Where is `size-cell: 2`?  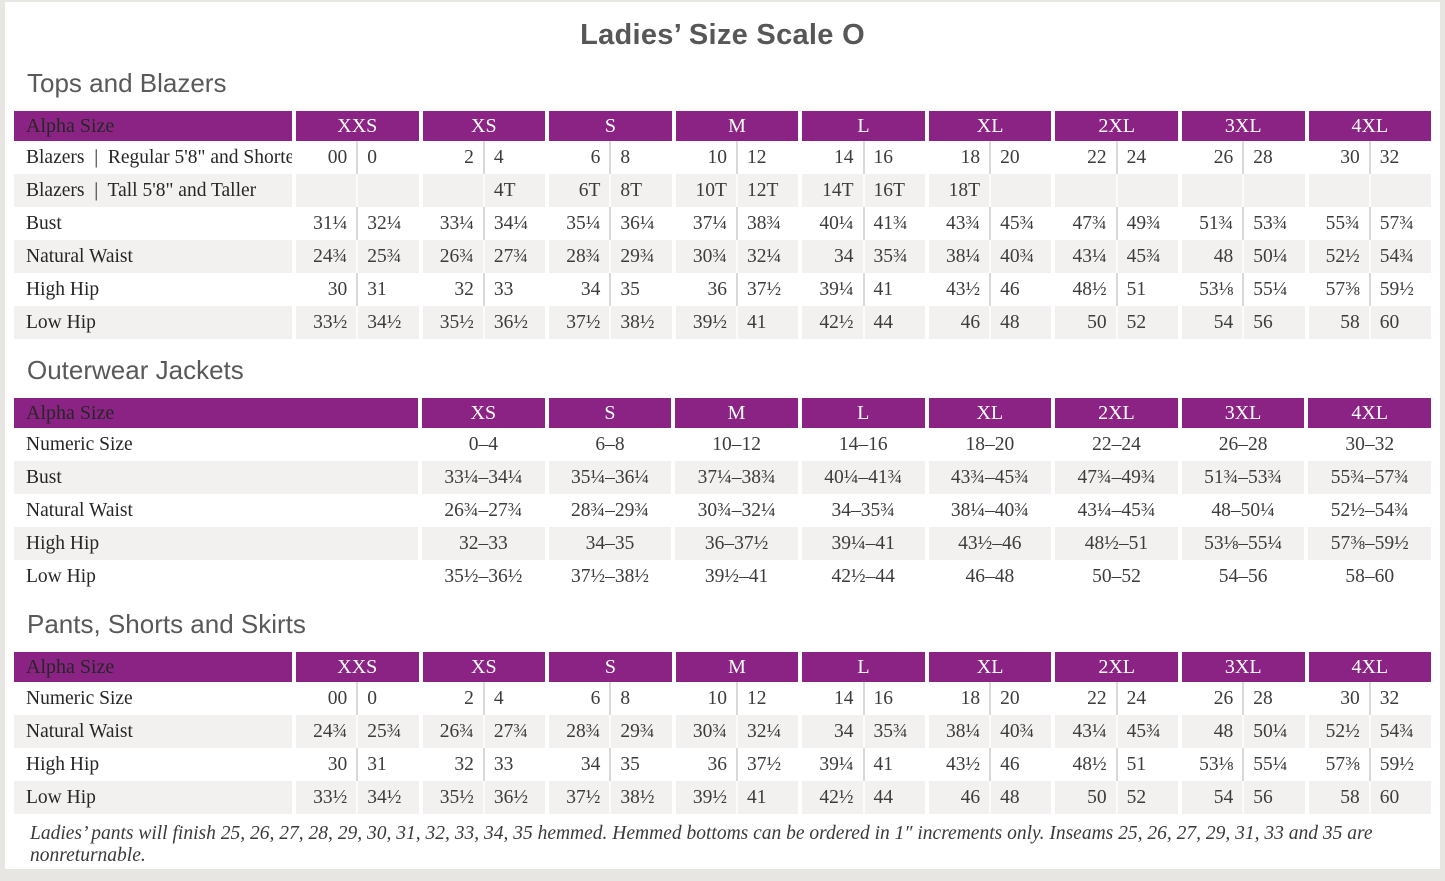
size-cell: 2 is located at coordinates (469, 698).